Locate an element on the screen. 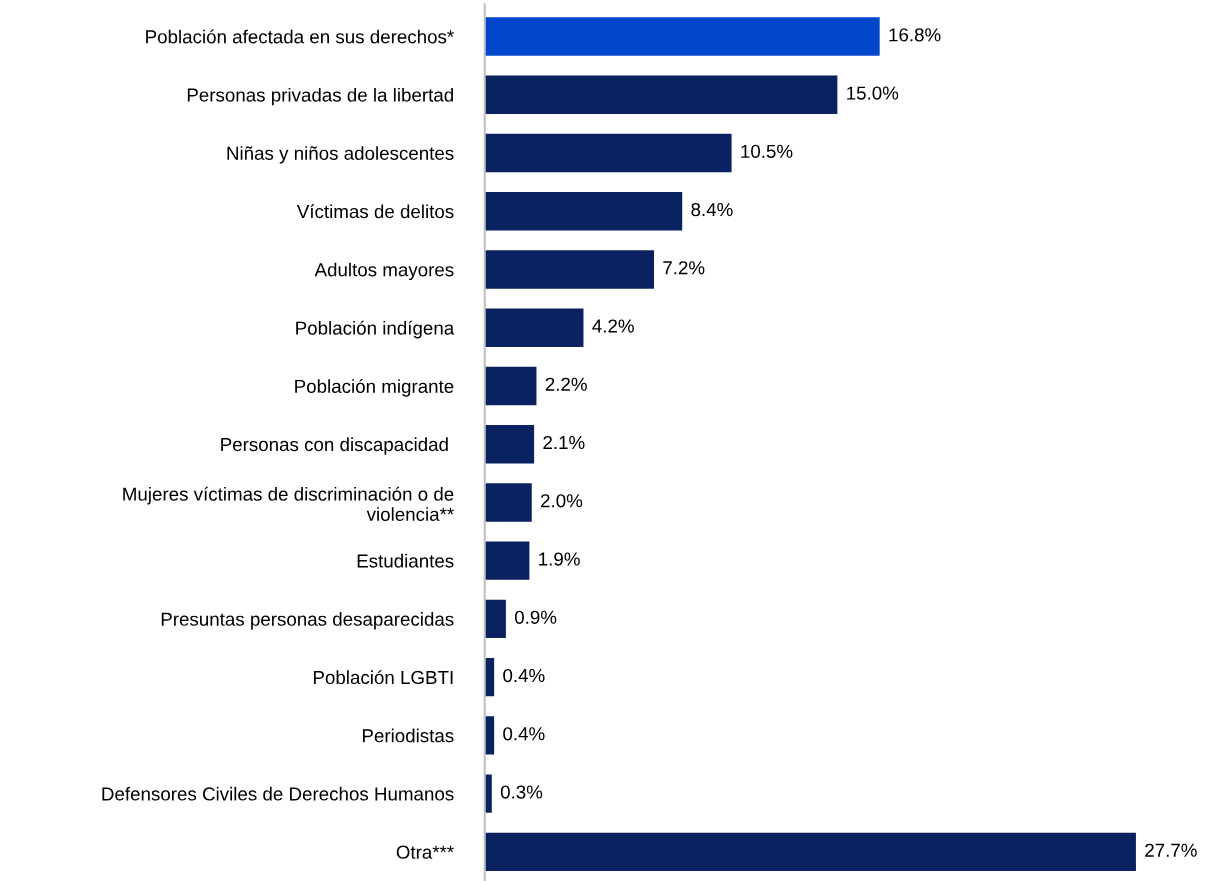 This screenshot has width=1221, height=881. y-tick-label: Estudiantes is located at coordinates (405, 560).